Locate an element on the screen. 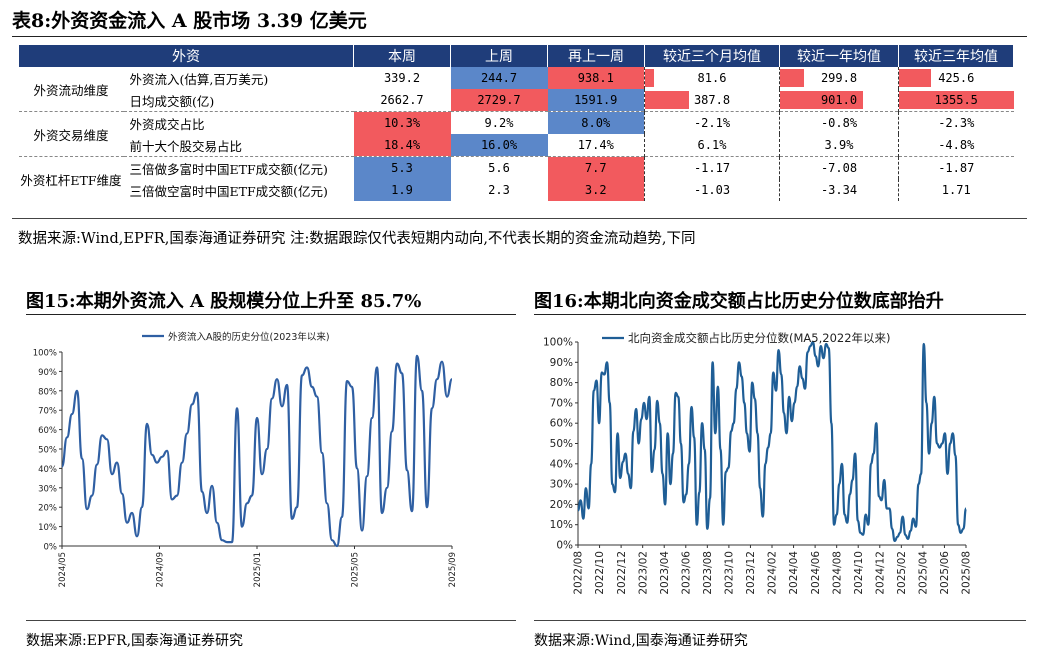  row-label: 外资成交占比 is located at coordinates (238, 122).